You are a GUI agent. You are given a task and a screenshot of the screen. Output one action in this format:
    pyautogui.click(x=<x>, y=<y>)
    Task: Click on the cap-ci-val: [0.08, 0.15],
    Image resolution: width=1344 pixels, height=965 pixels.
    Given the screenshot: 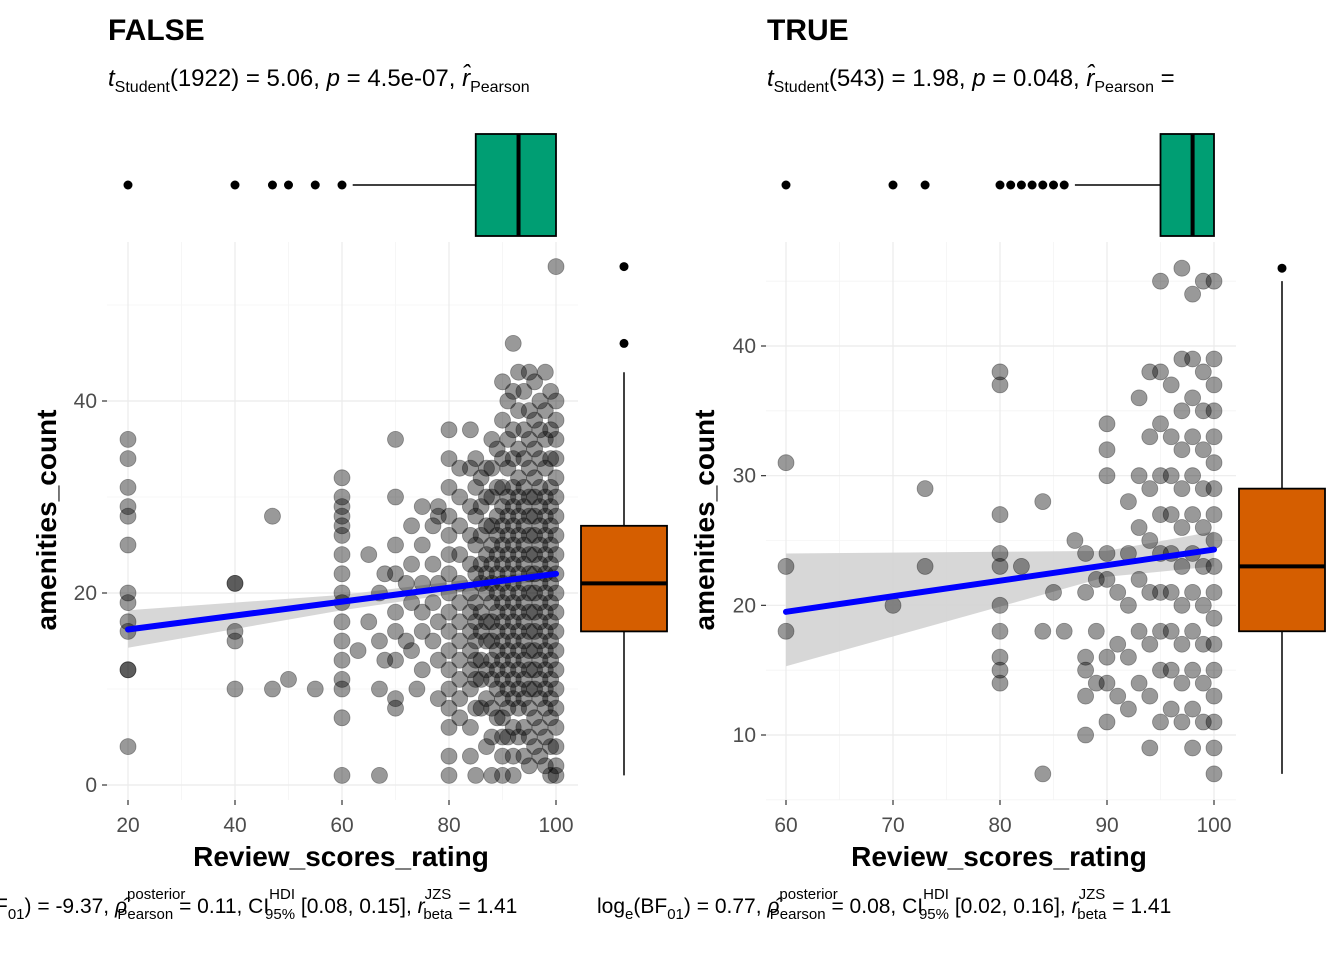 What is the action you would take?
    pyautogui.click(x=356, y=906)
    